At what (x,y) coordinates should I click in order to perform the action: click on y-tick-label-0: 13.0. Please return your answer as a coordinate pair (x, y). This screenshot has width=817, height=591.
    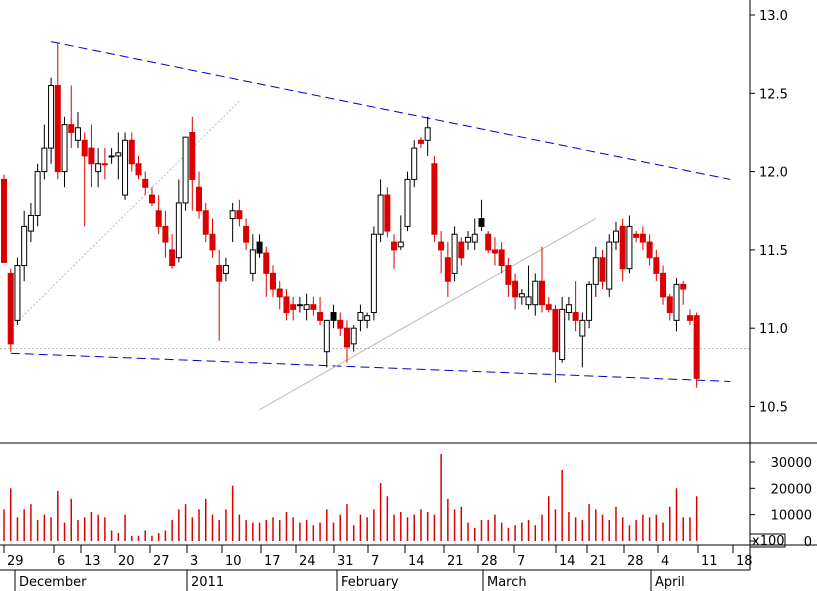
    Looking at the image, I should click on (773, 16).